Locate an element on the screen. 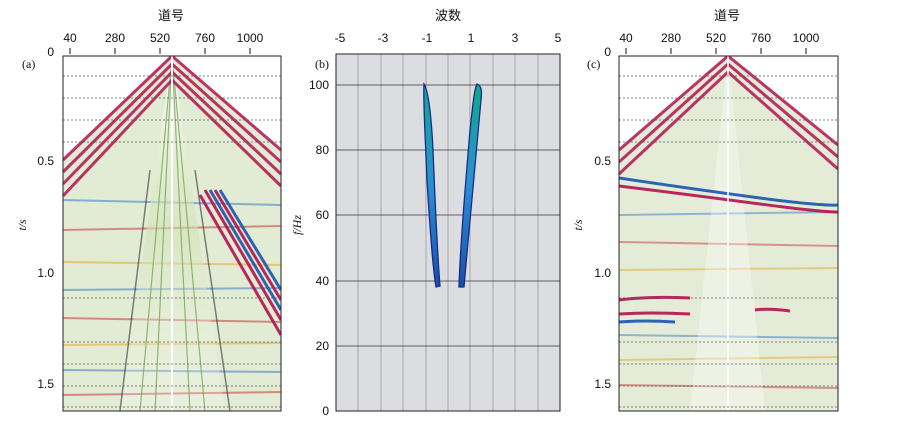  panel-a-left-tick: 0 is located at coordinates (50, 52).